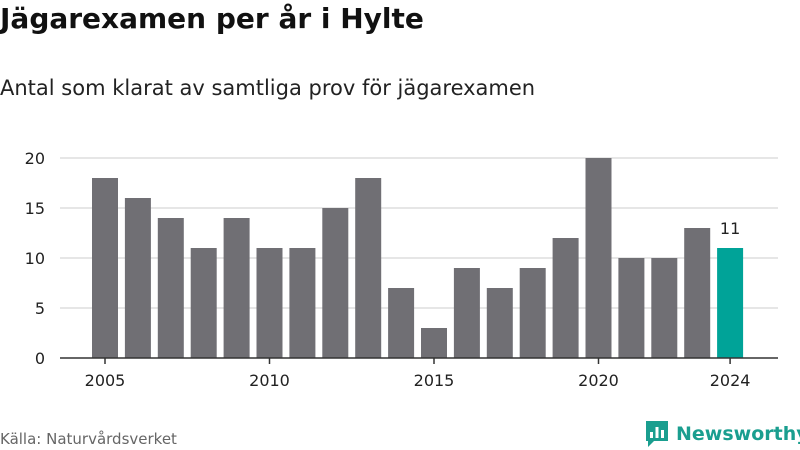 The width and height of the screenshot is (800, 450). I want to click on y-tick-label-10: 10, so click(35, 258).